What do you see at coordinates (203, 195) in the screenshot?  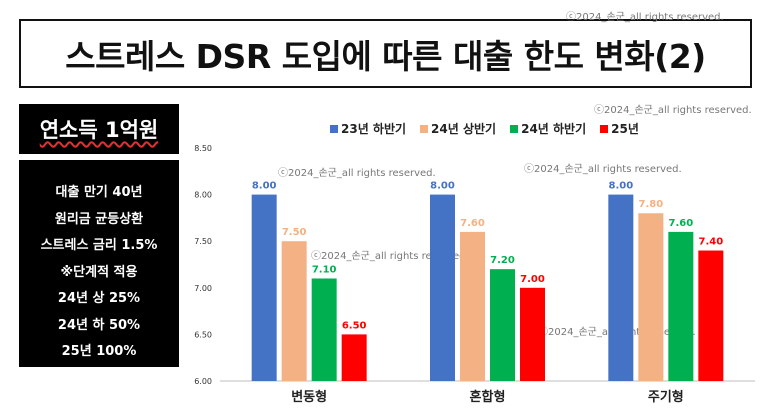 I see `y-tick-label: 8.00` at bounding box center [203, 195].